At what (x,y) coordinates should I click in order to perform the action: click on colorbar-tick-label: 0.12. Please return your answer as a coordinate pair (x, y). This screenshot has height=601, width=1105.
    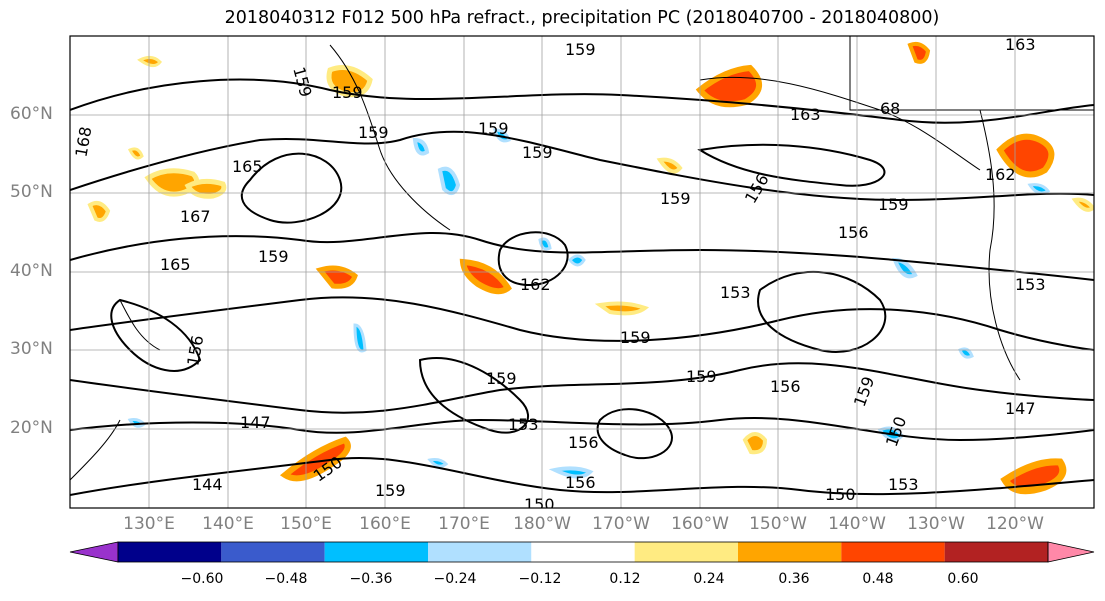
    Looking at the image, I should click on (625, 579).